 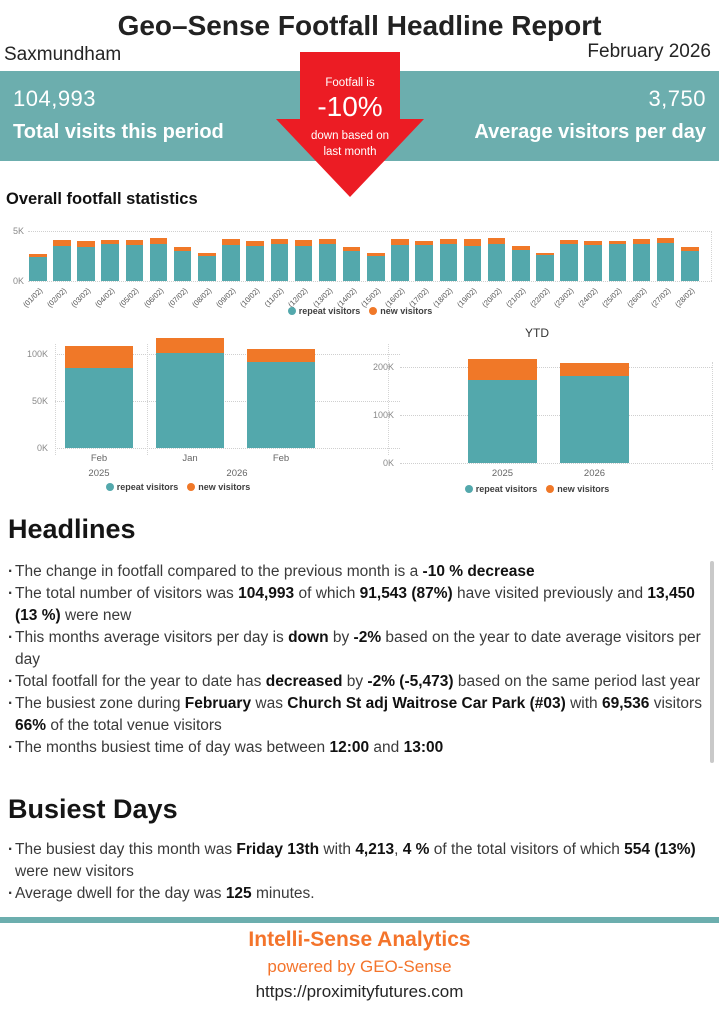 What do you see at coordinates (359, 25) in the screenshot?
I see `page-title: Geo–Sense Footfall Headline Report` at bounding box center [359, 25].